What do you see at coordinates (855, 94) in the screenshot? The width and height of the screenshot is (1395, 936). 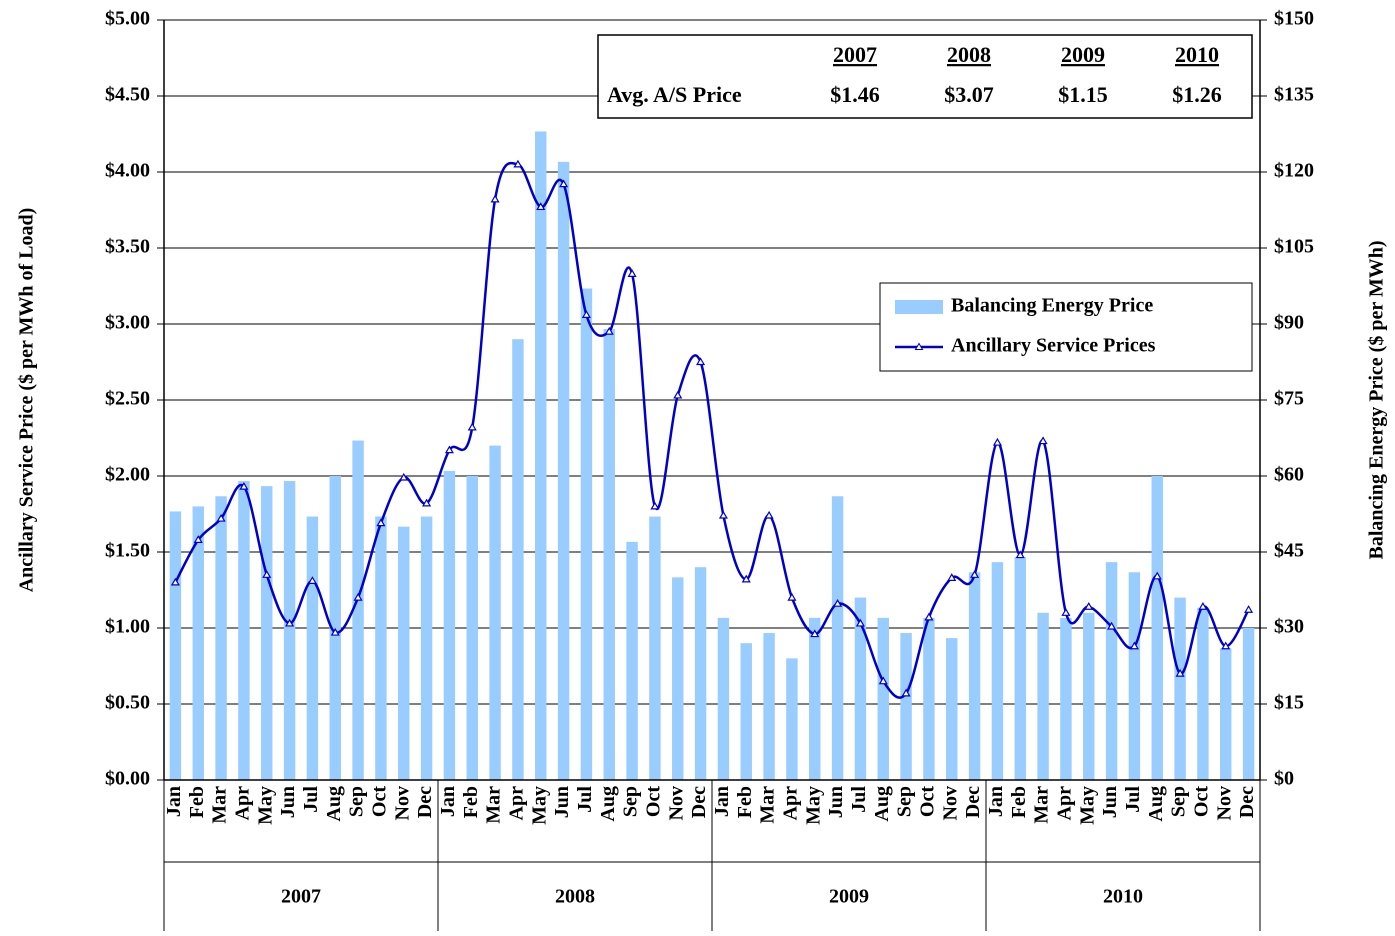 I see `summary-cell: $1.46` at bounding box center [855, 94].